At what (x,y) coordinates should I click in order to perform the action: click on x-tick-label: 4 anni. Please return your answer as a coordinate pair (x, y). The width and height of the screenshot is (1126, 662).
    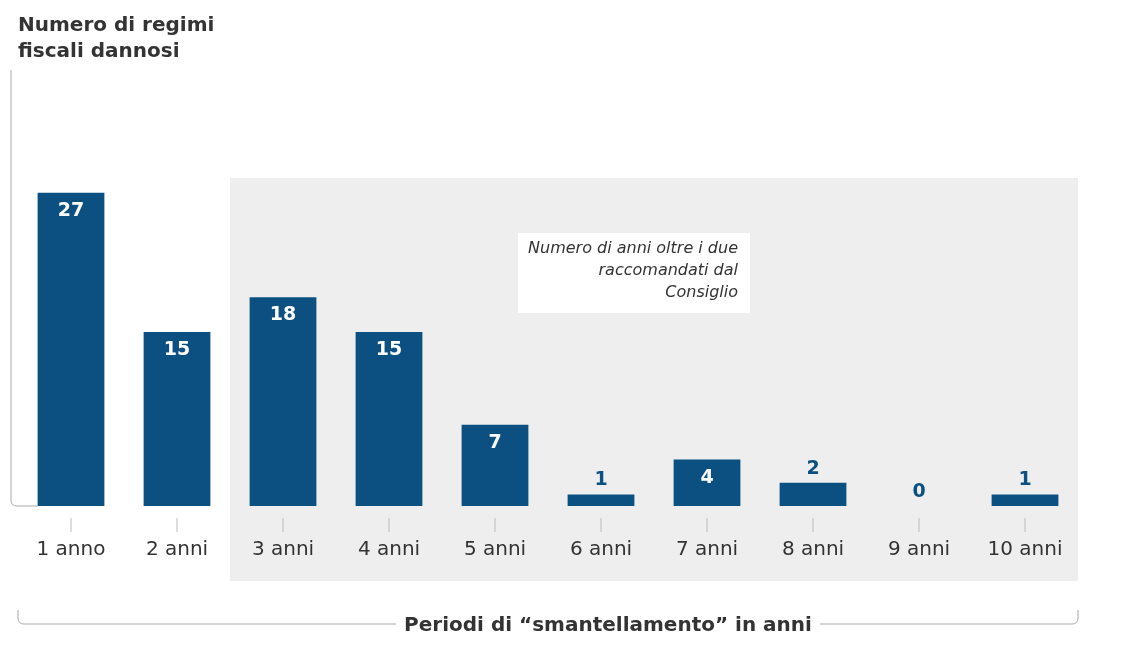
    Looking at the image, I should click on (389, 548).